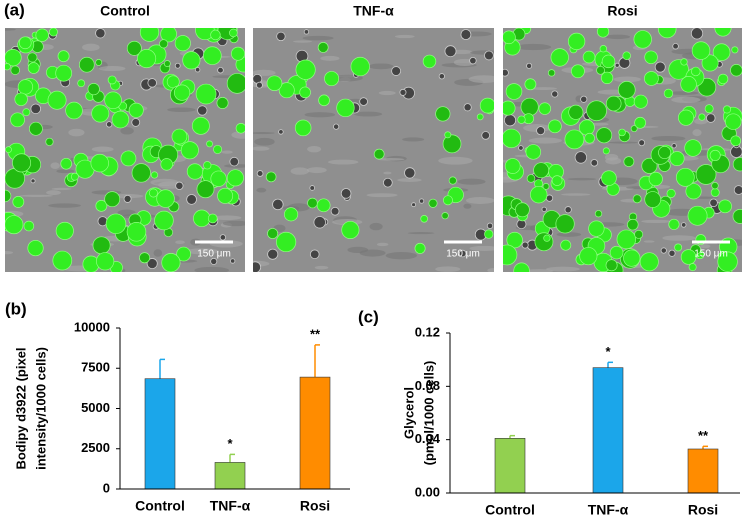 The width and height of the screenshot is (747, 519). Describe the element at coordinates (608, 351) in the screenshot. I see `significance-marker: *` at that location.